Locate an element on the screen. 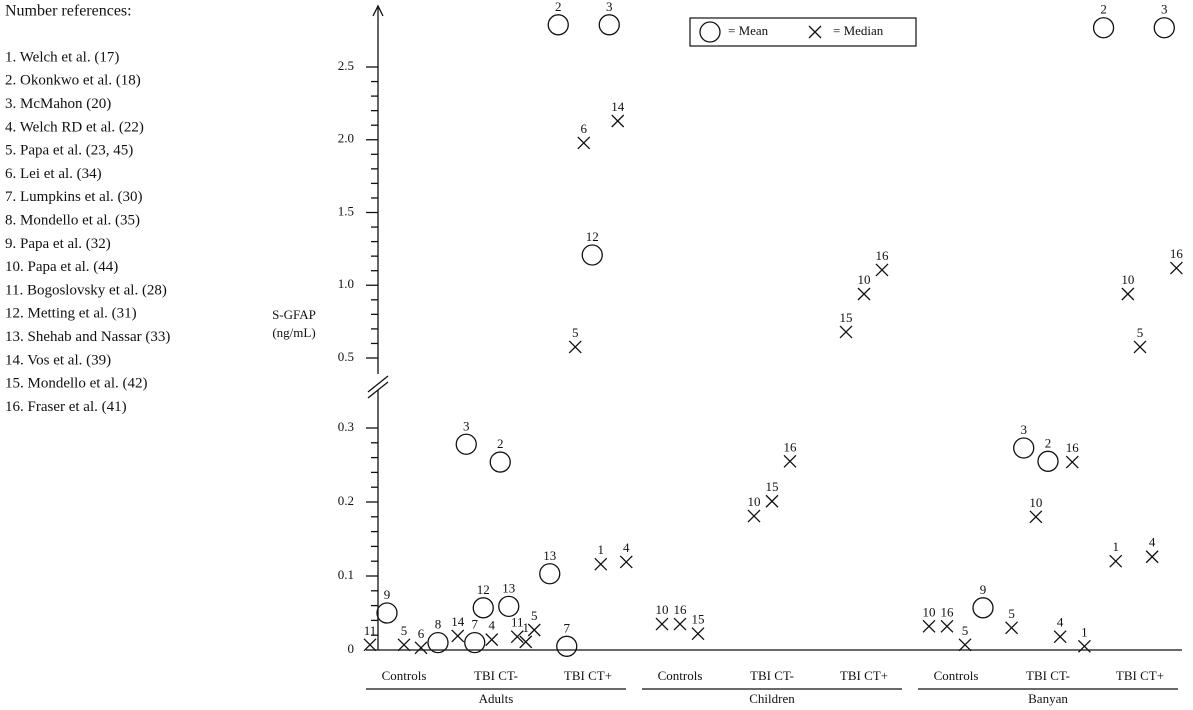 The width and height of the screenshot is (1193, 710). reference-item: 7. Lumpkins et al. (30) is located at coordinates (73, 197).